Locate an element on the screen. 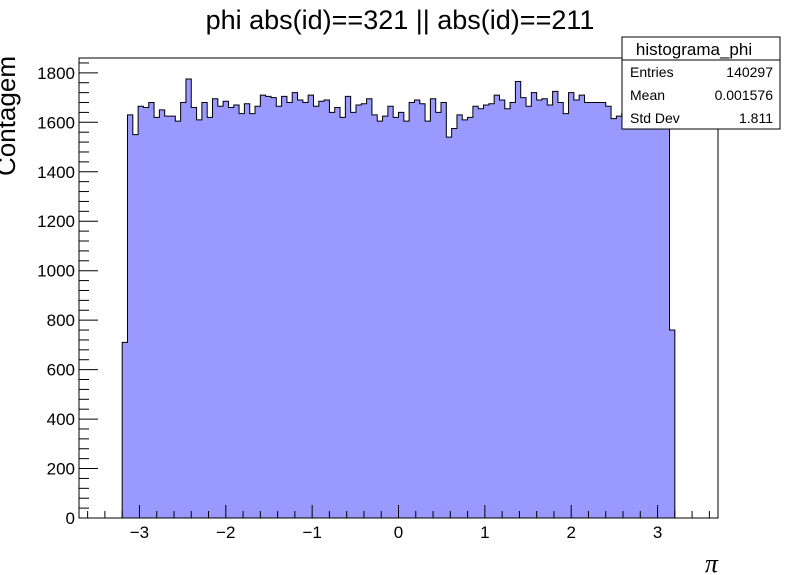 The height and width of the screenshot is (575, 798). x-axis-label: π is located at coordinates (712, 562).